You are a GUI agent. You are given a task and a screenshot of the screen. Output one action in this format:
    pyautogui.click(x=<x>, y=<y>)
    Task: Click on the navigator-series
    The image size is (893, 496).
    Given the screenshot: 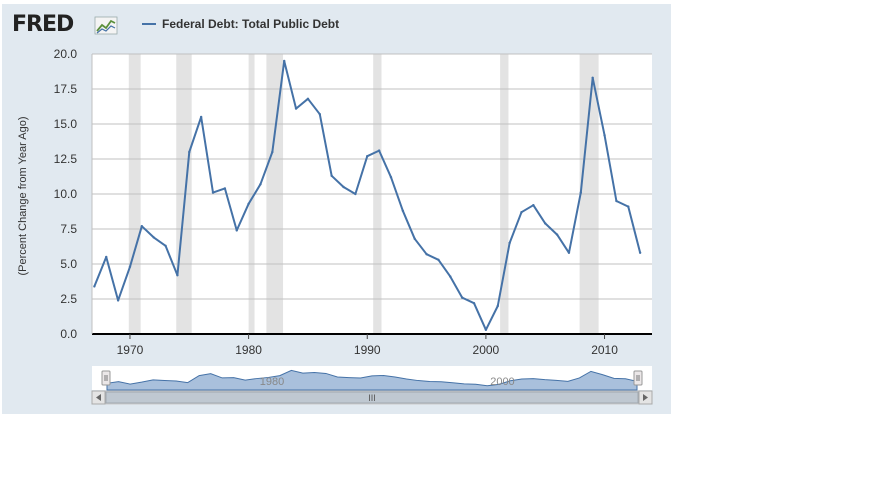 What is the action you would take?
    pyautogui.click(x=372, y=380)
    